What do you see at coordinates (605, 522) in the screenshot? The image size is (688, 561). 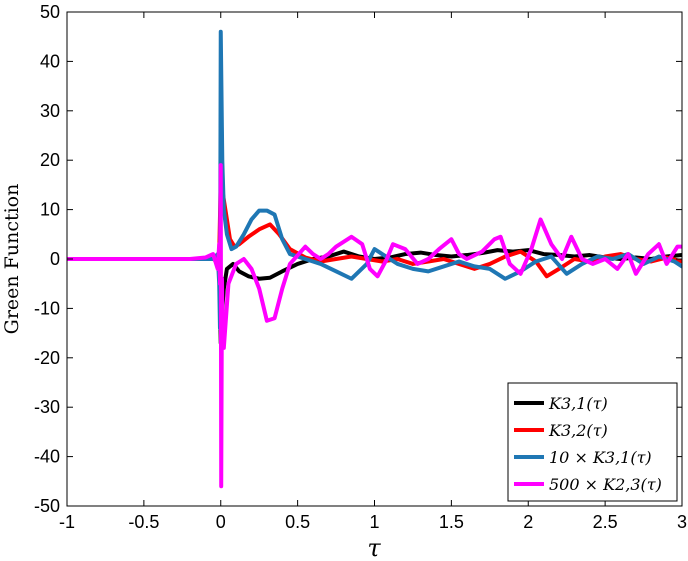 I see `x-tick-label: 2.5` at bounding box center [605, 522].